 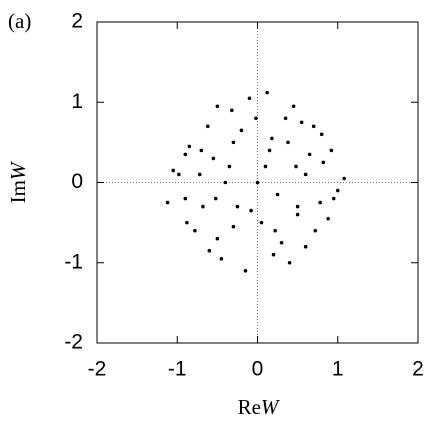 I want to click on x-tick-label: -1, so click(x=177, y=369).